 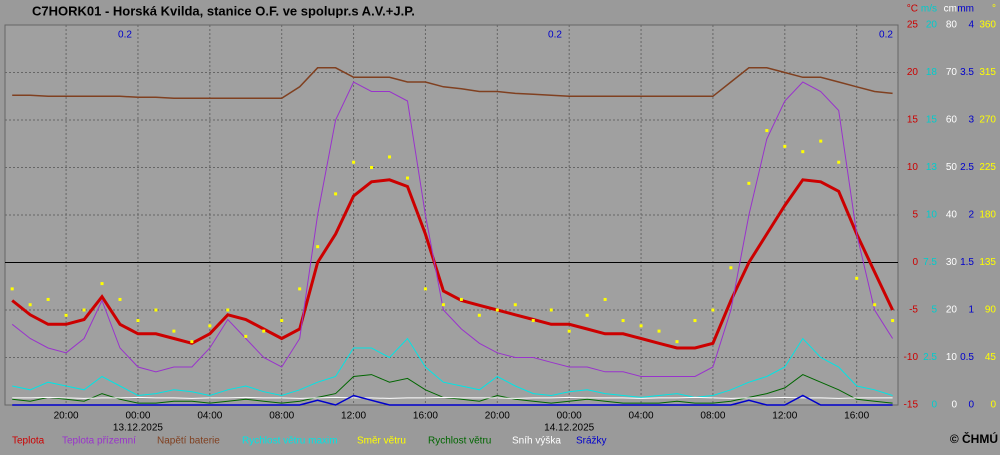 I want to click on y-tick-label: 20, so click(x=913, y=72).